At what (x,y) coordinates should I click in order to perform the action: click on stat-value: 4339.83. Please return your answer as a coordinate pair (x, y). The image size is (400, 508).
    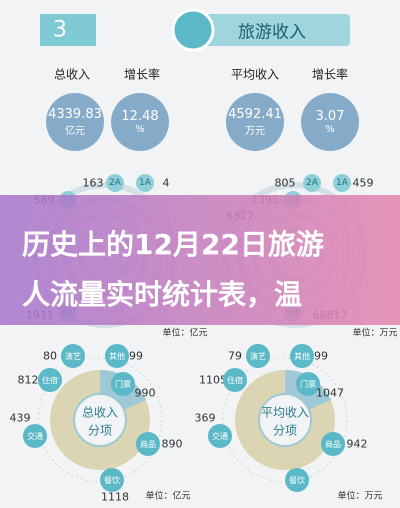
    Looking at the image, I should click on (75, 114).